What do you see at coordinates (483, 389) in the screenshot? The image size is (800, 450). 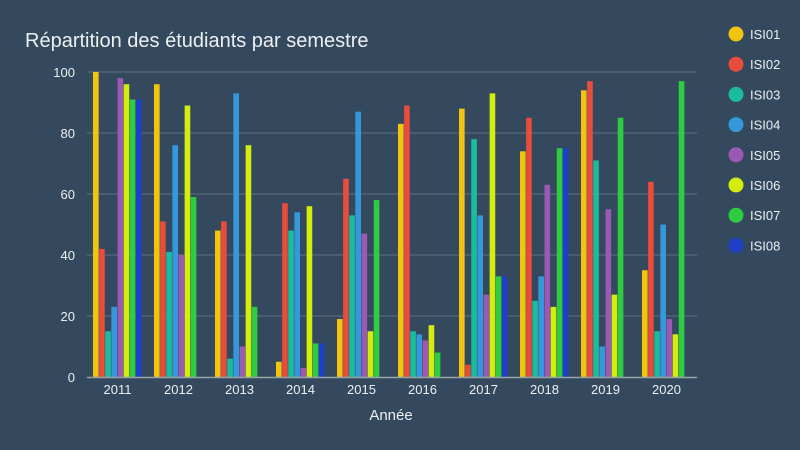 I see `x-tick-label: 2017` at bounding box center [483, 389].